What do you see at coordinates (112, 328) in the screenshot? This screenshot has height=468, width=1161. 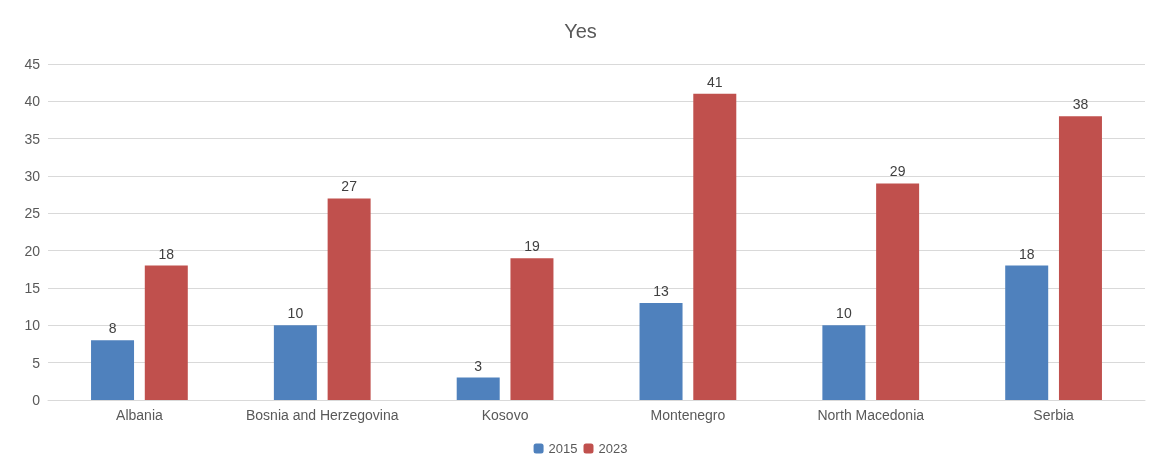 I see `data-label: 8` at bounding box center [112, 328].